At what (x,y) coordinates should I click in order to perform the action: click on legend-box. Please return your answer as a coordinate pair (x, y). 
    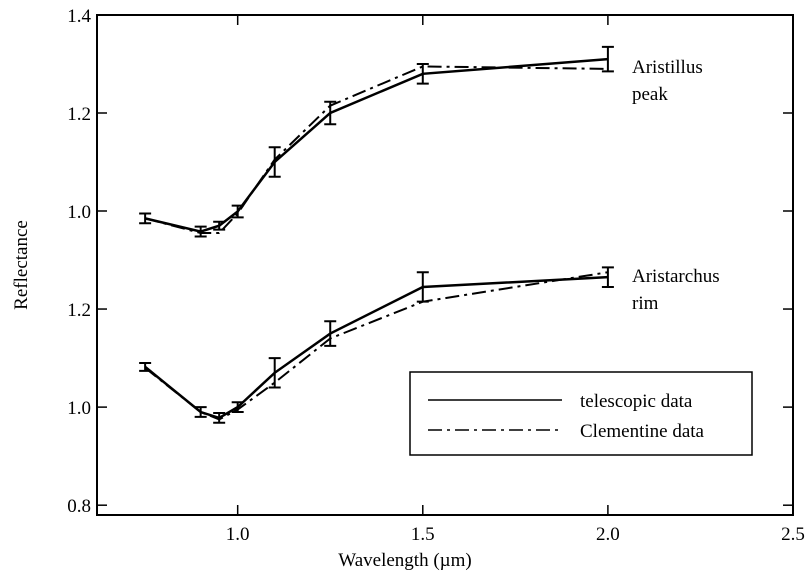
    Looking at the image, I should click on (581, 413).